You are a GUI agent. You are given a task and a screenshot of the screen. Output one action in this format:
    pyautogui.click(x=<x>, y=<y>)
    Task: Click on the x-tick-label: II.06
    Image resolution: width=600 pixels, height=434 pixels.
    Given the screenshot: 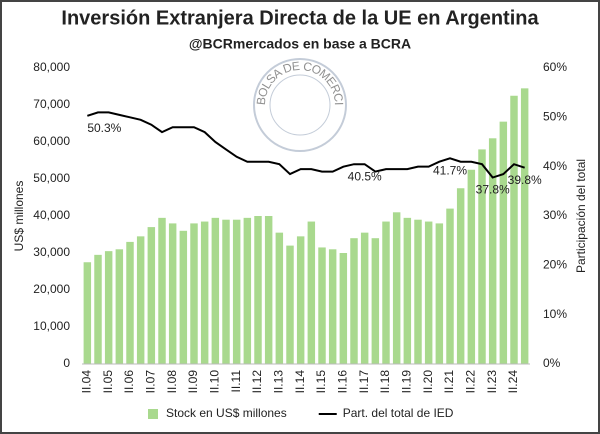 What is the action you would take?
    pyautogui.click(x=129, y=382)
    